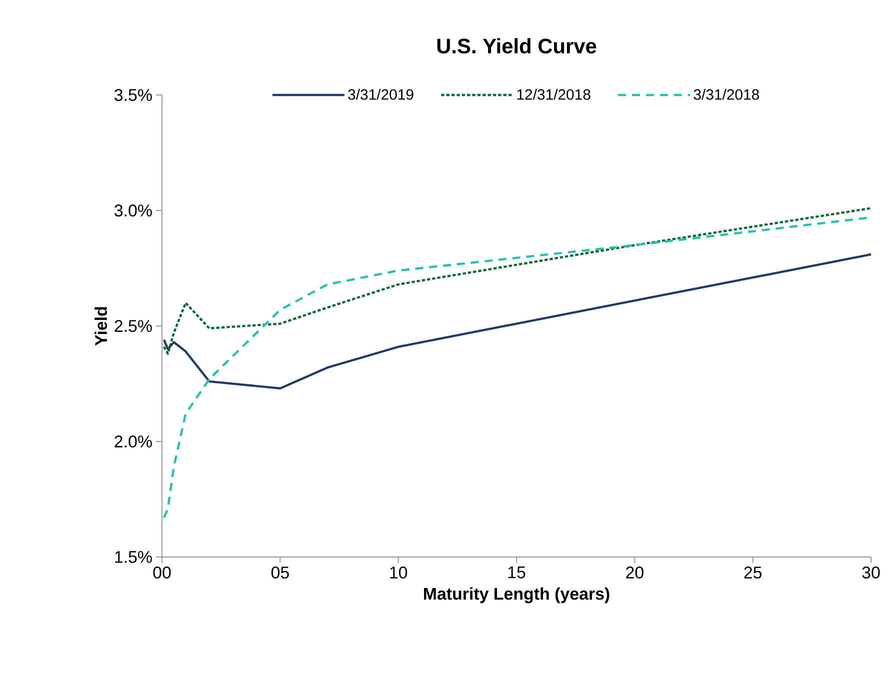  Describe the element at coordinates (399, 572) in the screenshot. I see `x-tick-label: 10` at that location.